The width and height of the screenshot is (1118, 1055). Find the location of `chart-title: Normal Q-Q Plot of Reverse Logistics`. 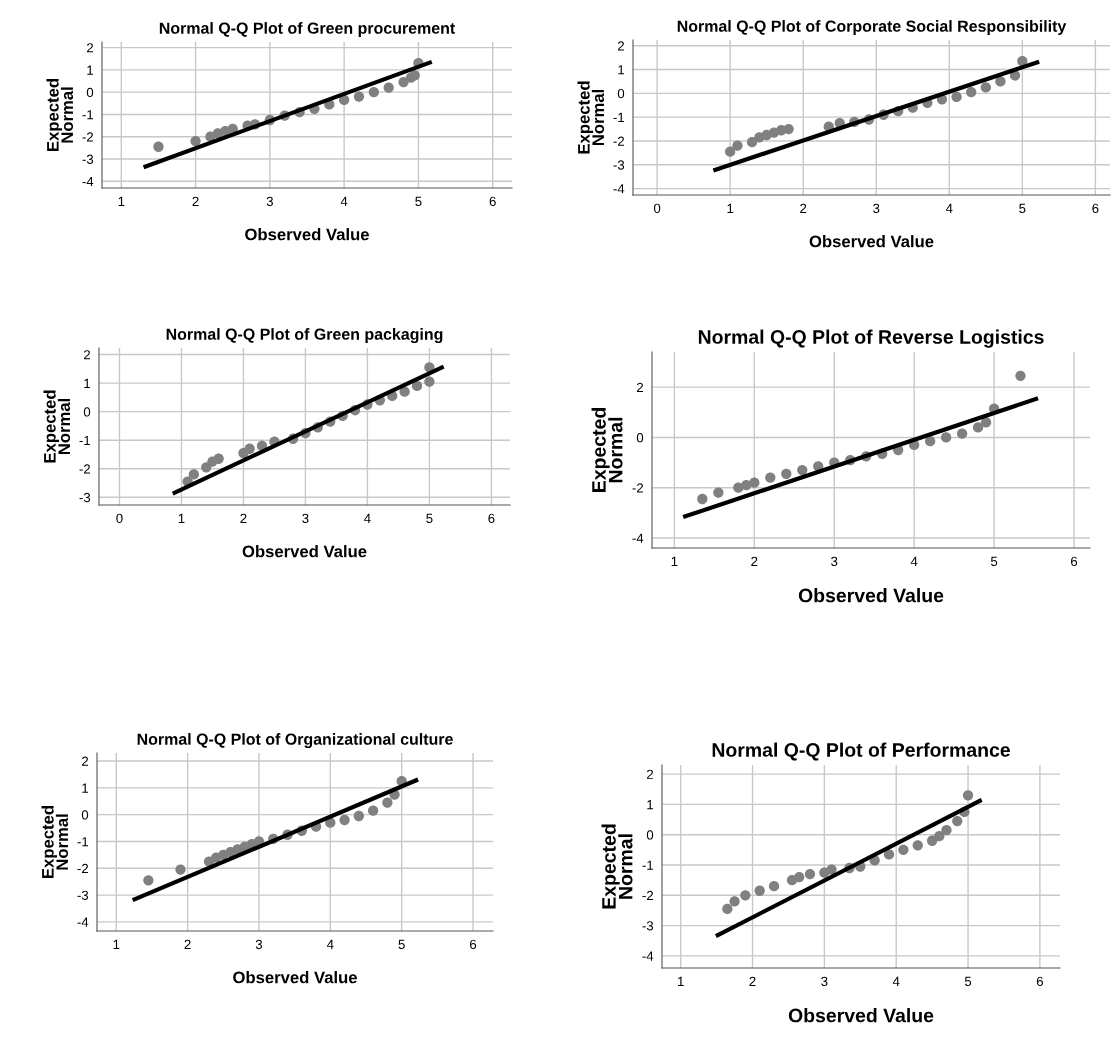

chart-title: Normal Q-Q Plot of Reverse Logistics is located at coordinates (871, 338).